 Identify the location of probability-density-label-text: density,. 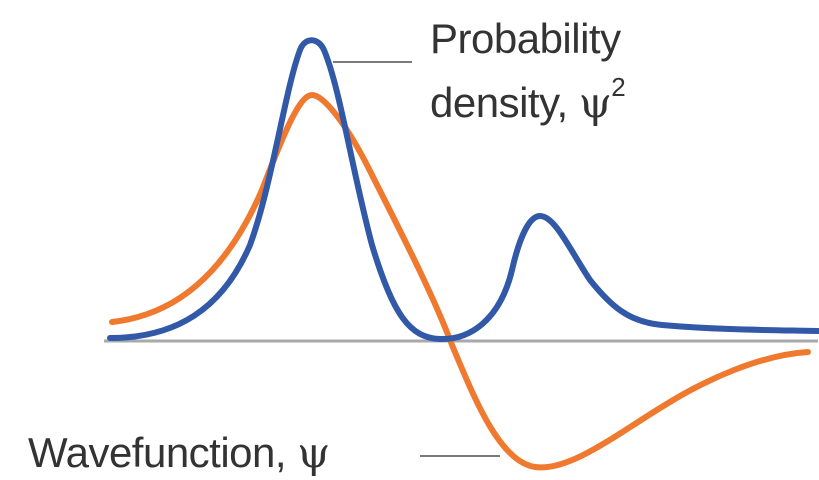
(499, 102).